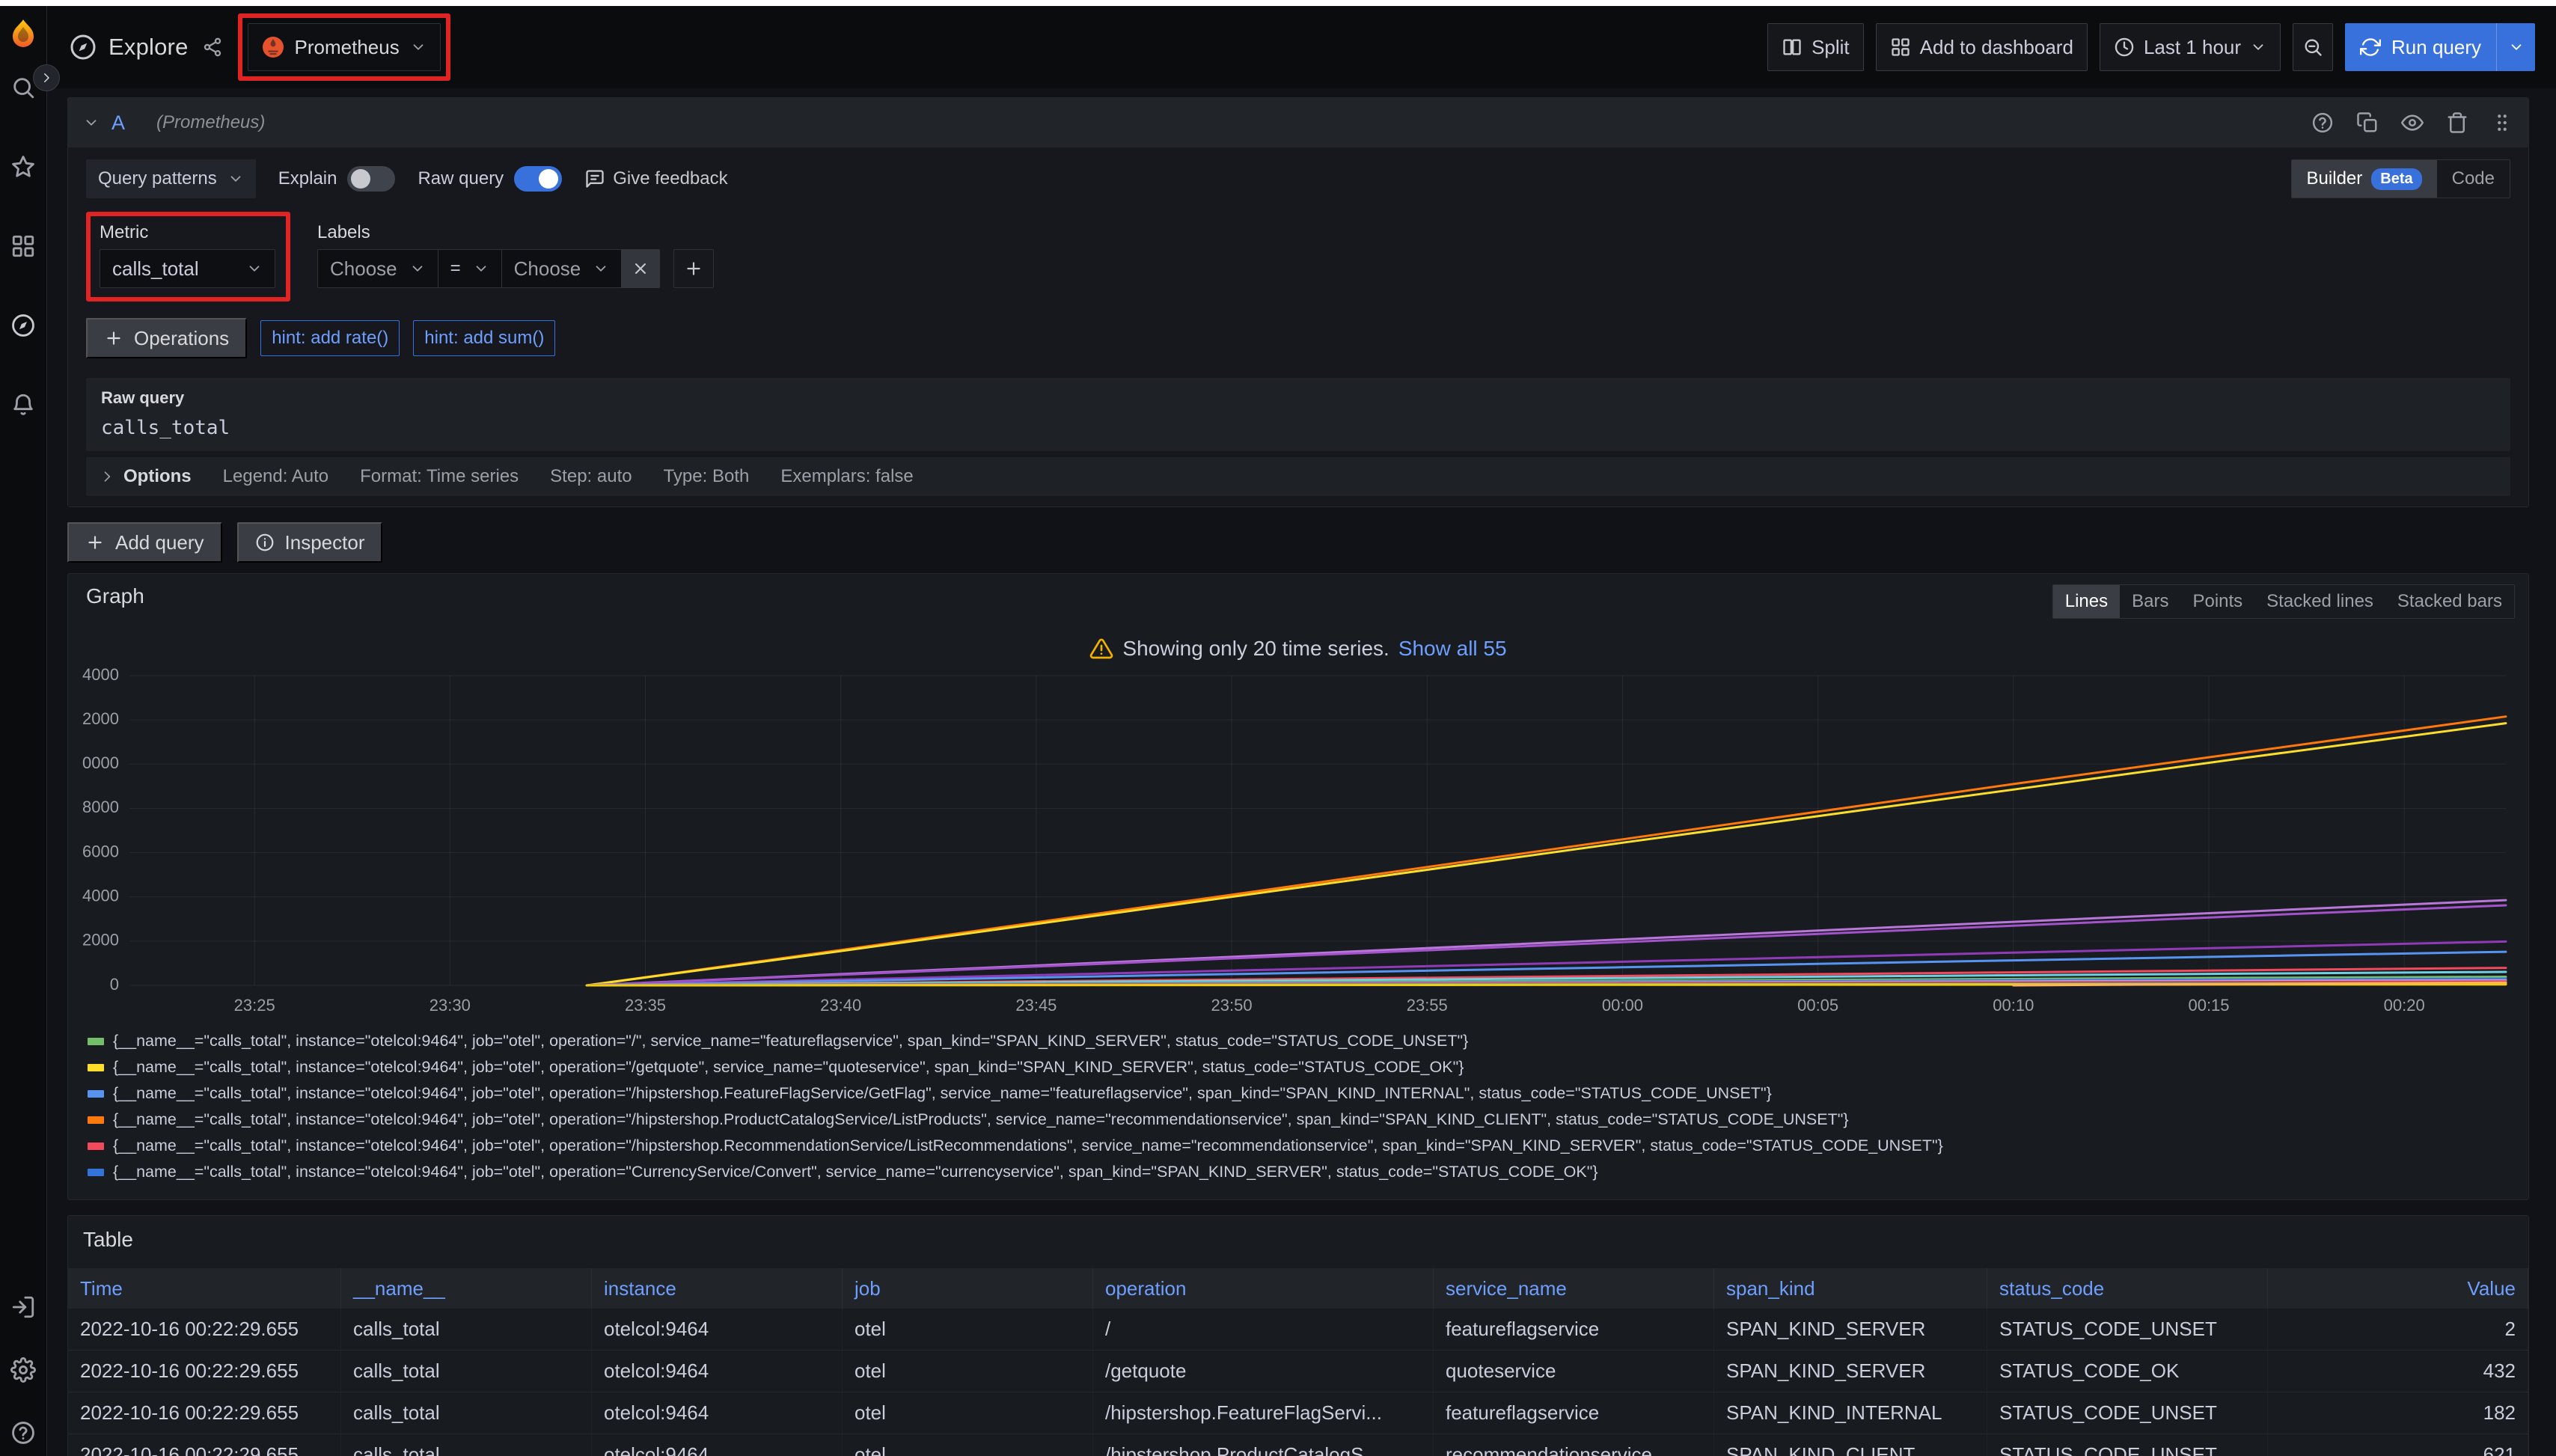 This screenshot has width=2556, height=1456. I want to click on query-help-icon, so click(2322, 122).